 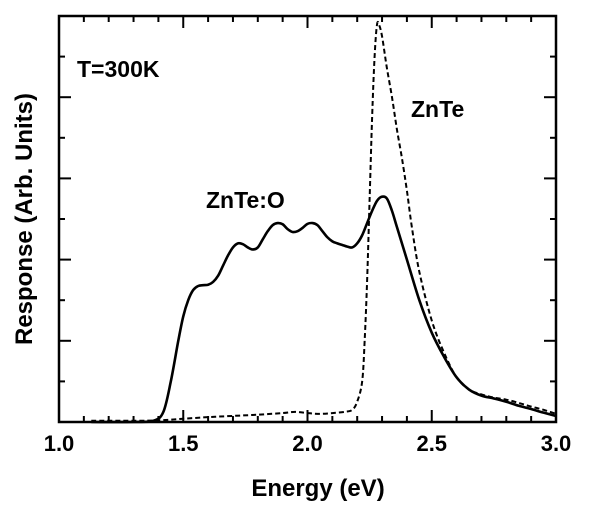 What do you see at coordinates (431, 443) in the screenshot?
I see `x-tick-label: 2.5` at bounding box center [431, 443].